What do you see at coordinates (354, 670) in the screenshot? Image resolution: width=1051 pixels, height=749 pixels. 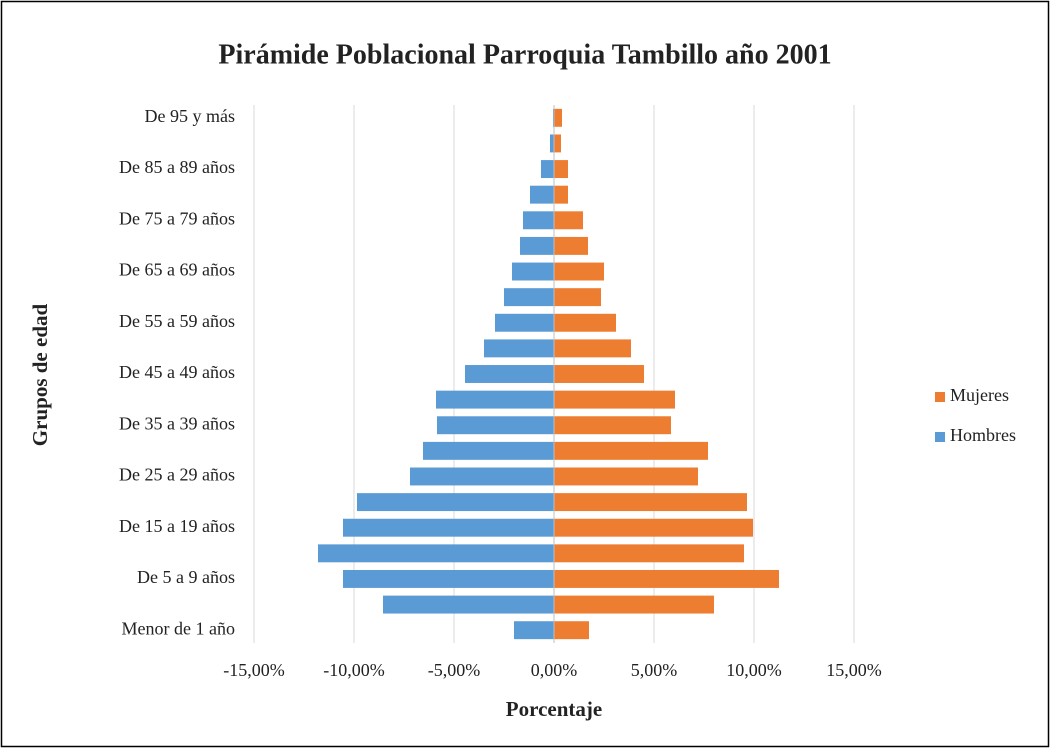 I see `x-tick-label: -10,00%` at bounding box center [354, 670].